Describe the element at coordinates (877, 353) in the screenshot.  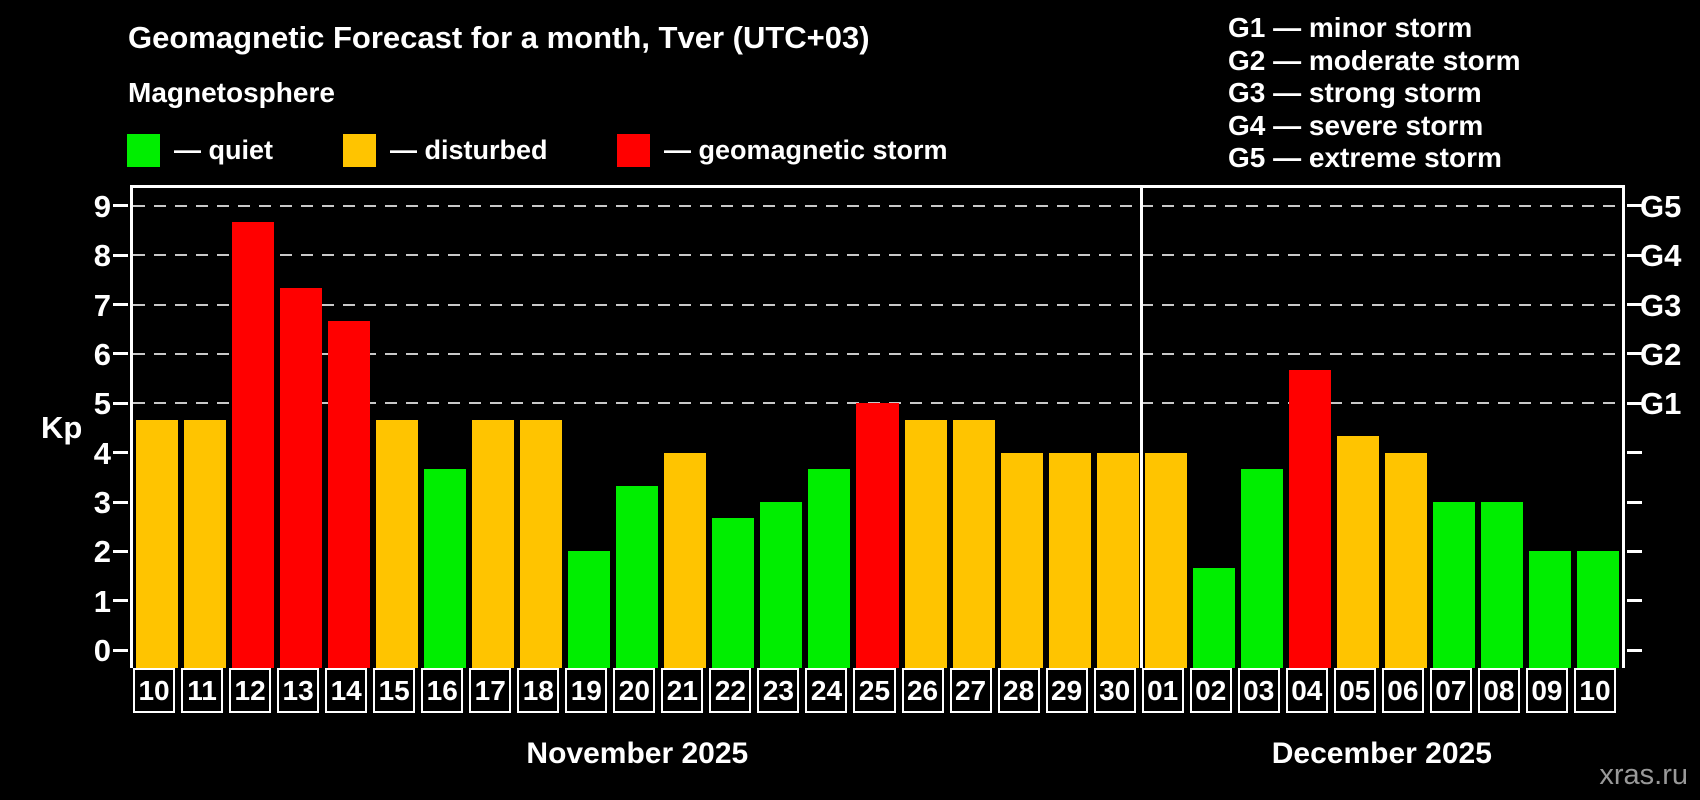
I see `gridline-kp6` at that location.